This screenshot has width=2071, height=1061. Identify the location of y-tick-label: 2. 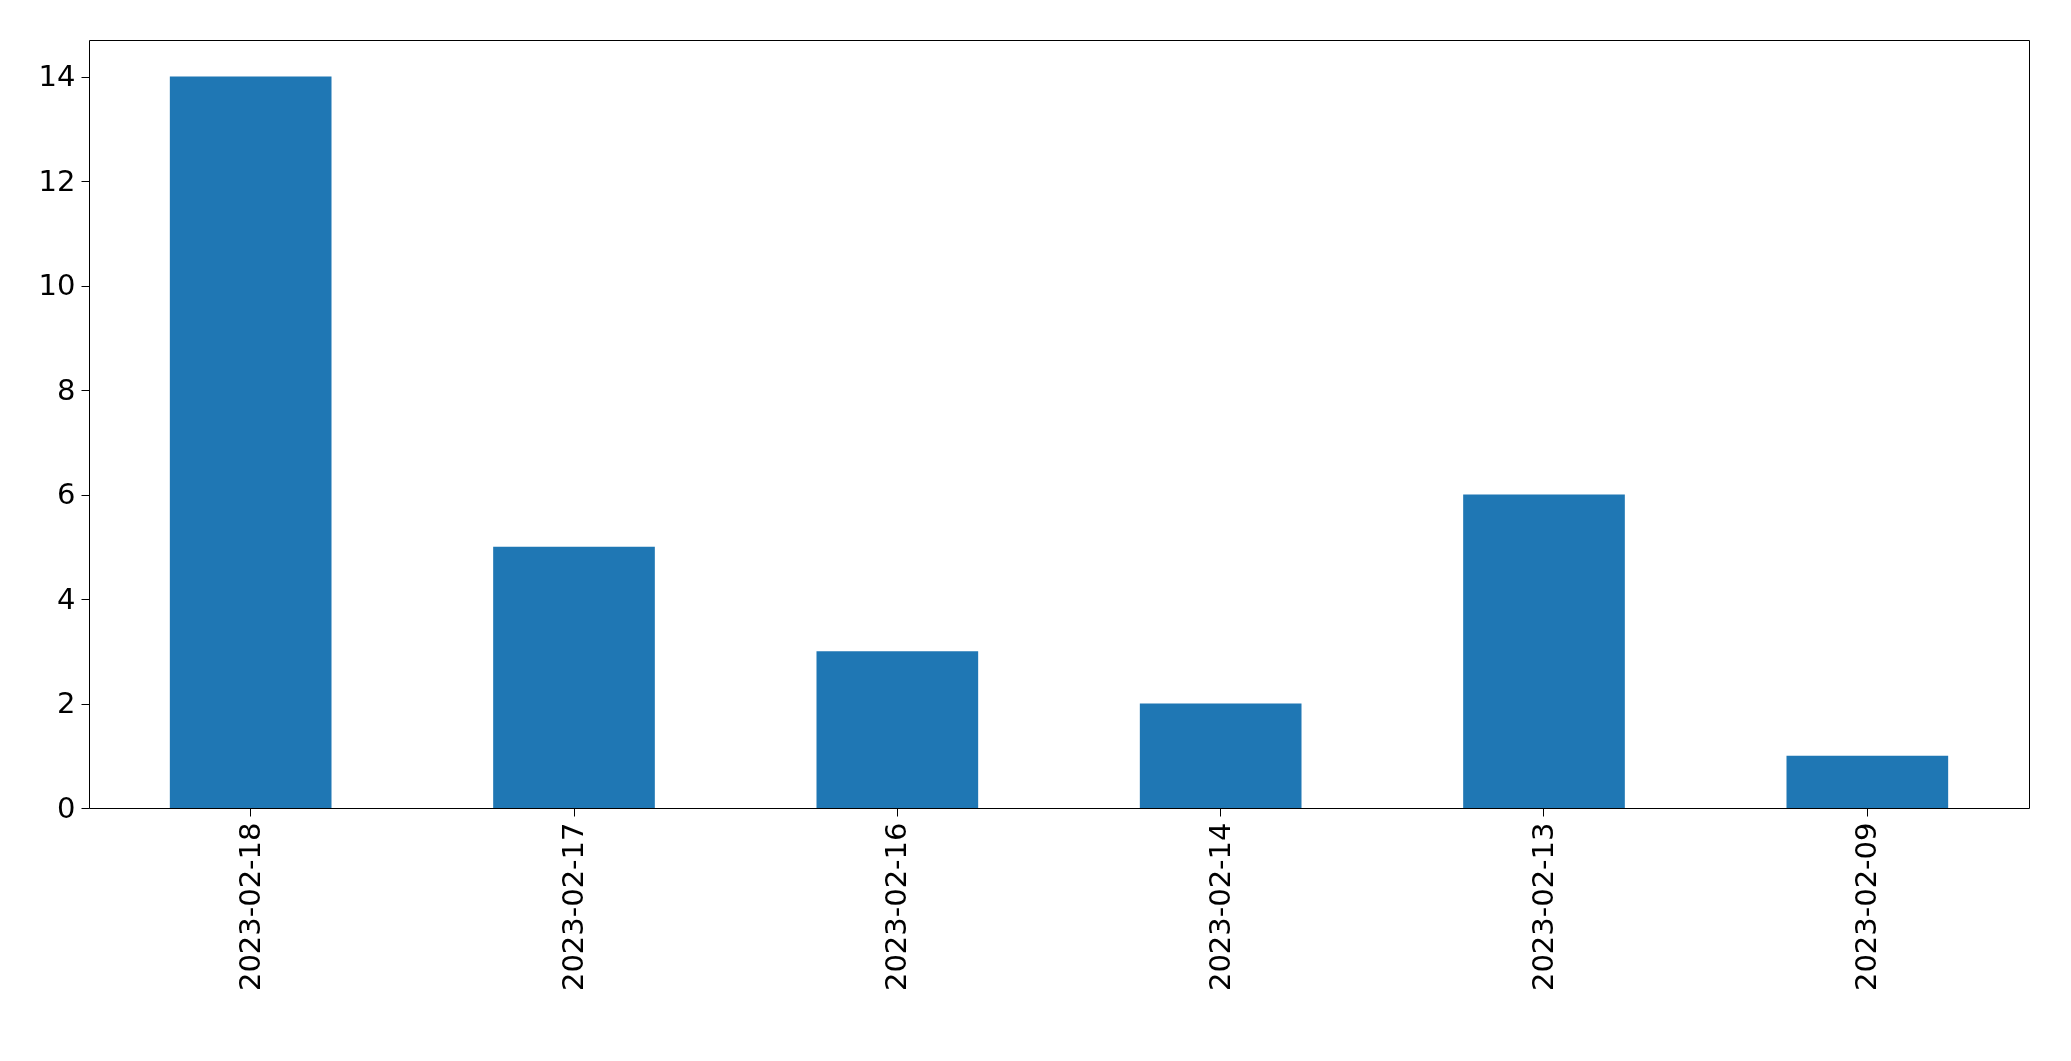
(66, 703).